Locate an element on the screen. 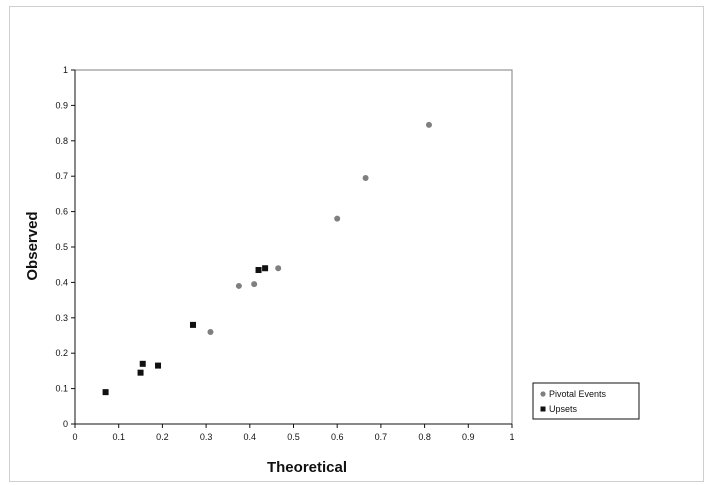 Image resolution: width=707 pixels, height=485 pixels. x-tick-label: 0.2 is located at coordinates (162, 437).